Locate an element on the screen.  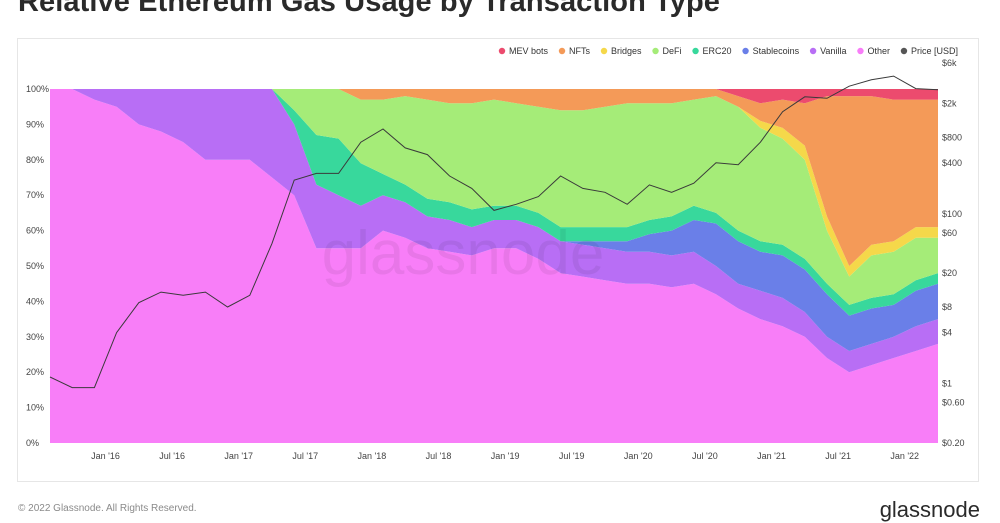
legend-item-stablecoins: Stablecoins is located at coordinates (771, 51).